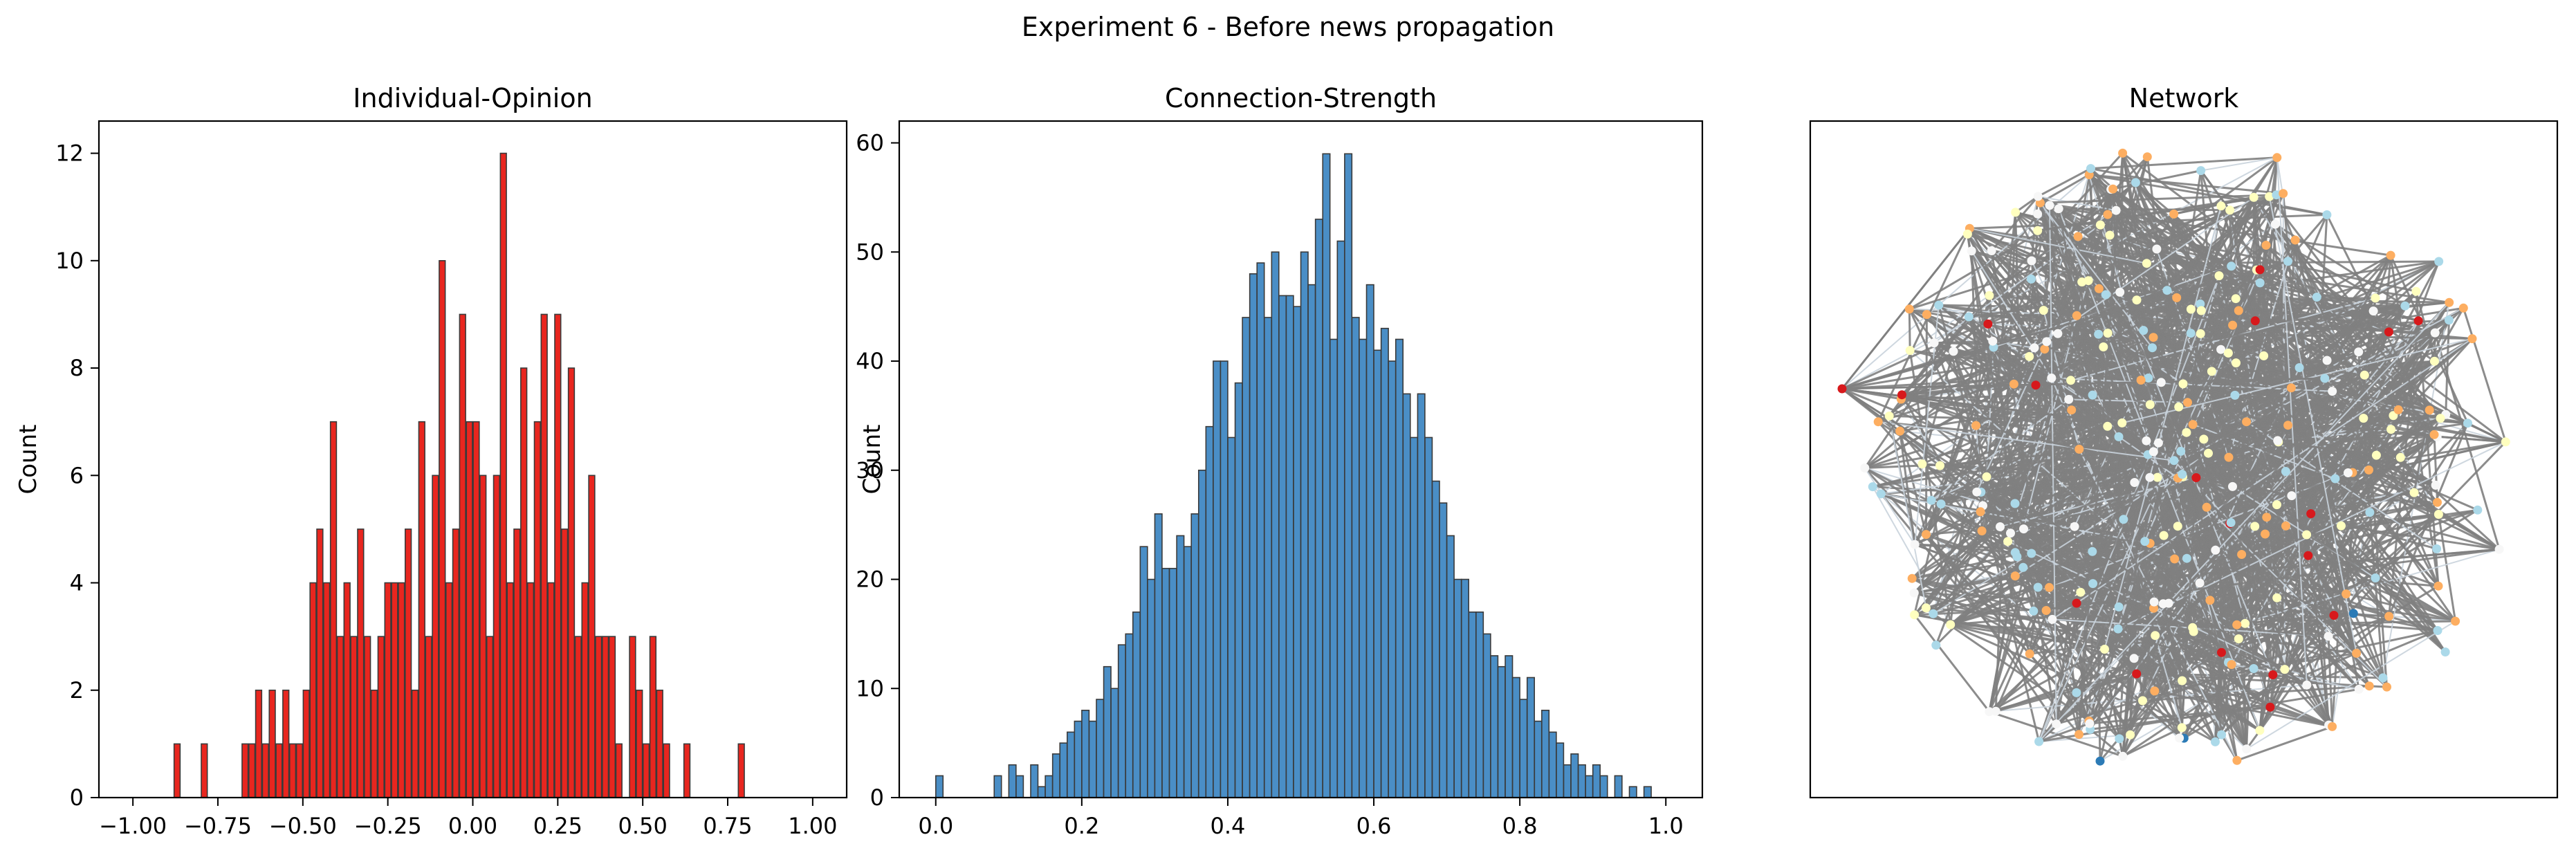 This screenshot has width=2576, height=855. I want to click on strength-ytick-label: 10, so click(870, 688).